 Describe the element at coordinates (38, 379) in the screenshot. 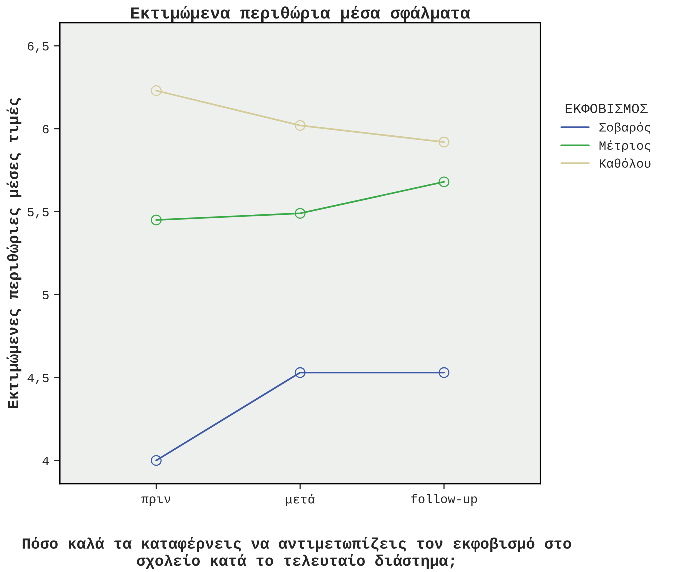

I see `y-tick-label: 4,5` at that location.